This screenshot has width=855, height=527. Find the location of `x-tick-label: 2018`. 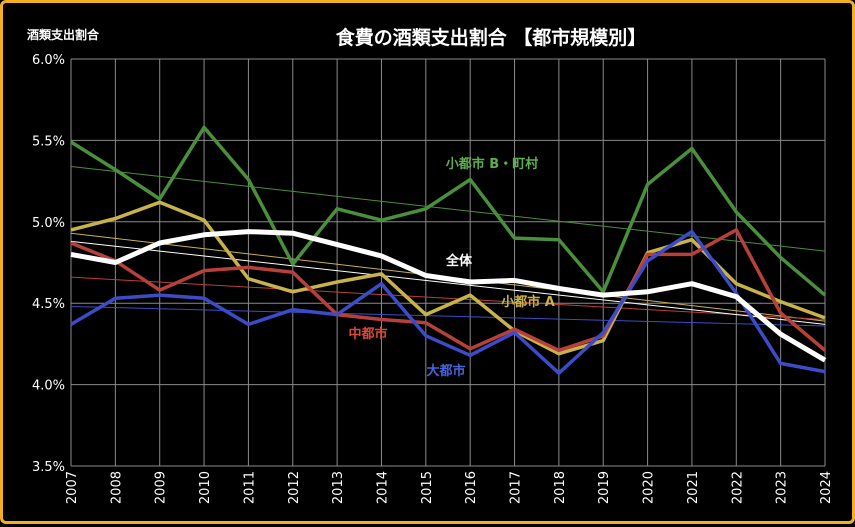

x-tick-label: 2018 is located at coordinates (560, 487).